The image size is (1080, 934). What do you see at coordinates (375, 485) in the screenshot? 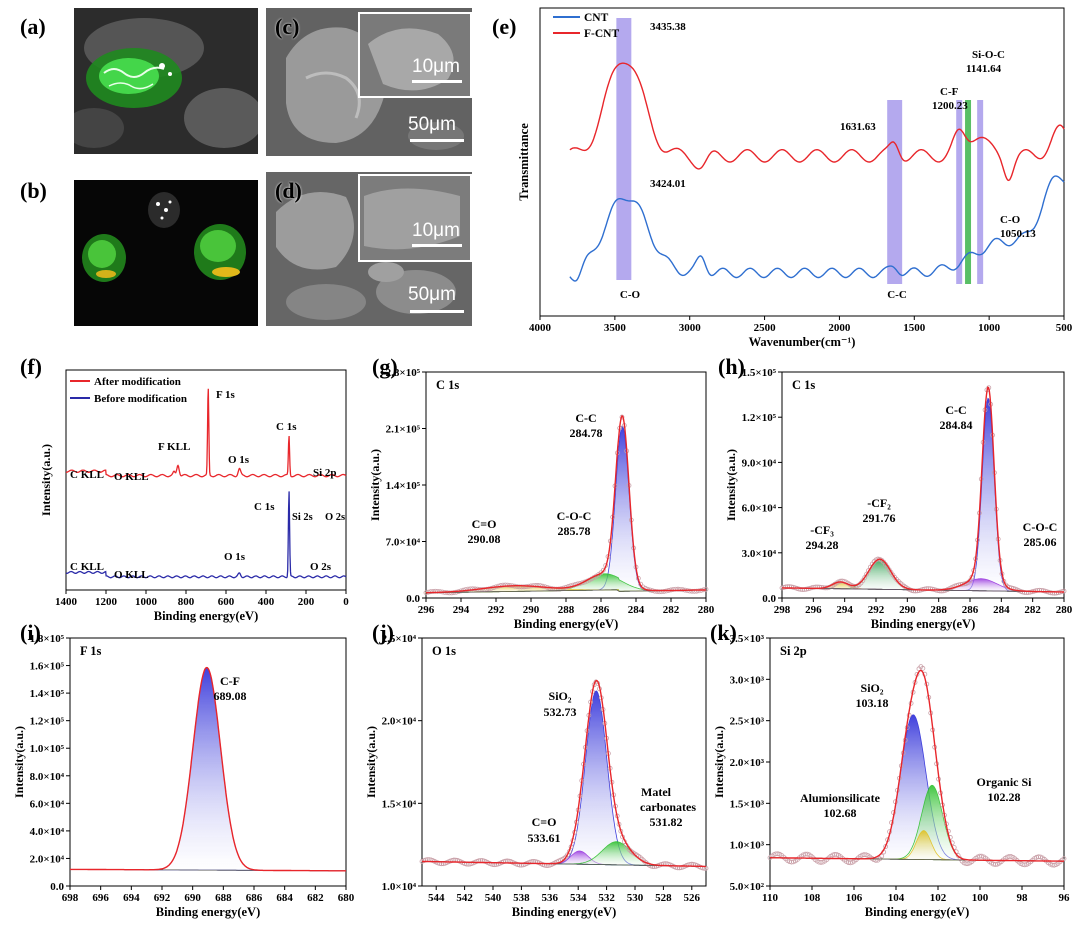
I see `chart-g-ylabel: Intensity(a.u.)` at bounding box center [375, 485].